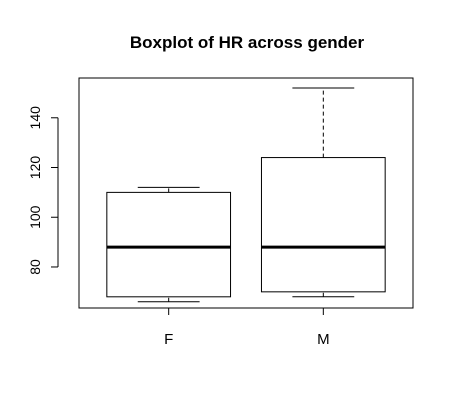  Describe the element at coordinates (247, 42) in the screenshot. I see `chart-title: Boxplot of HR across gender` at that location.